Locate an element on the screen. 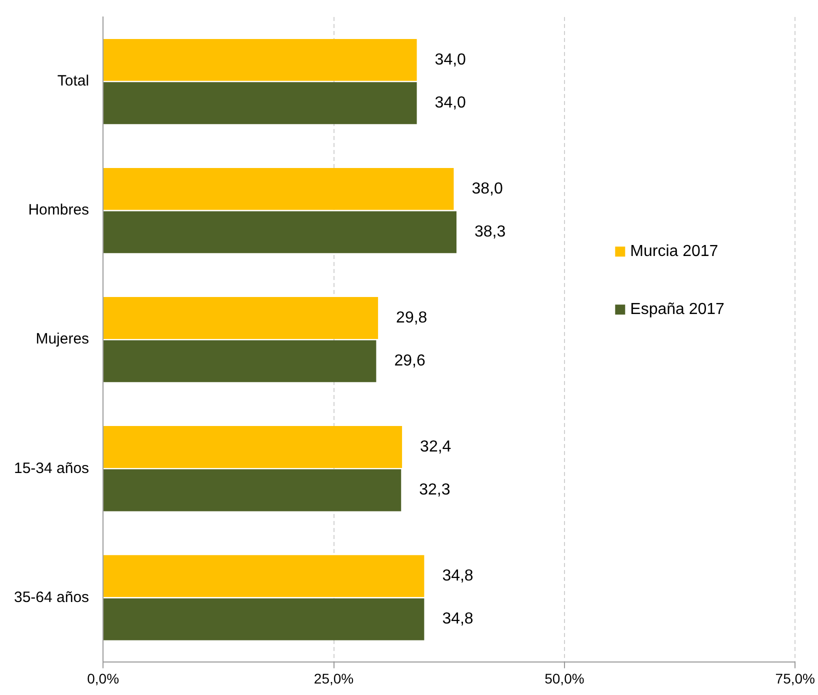  y-tick-label: Hombres is located at coordinates (59, 210).